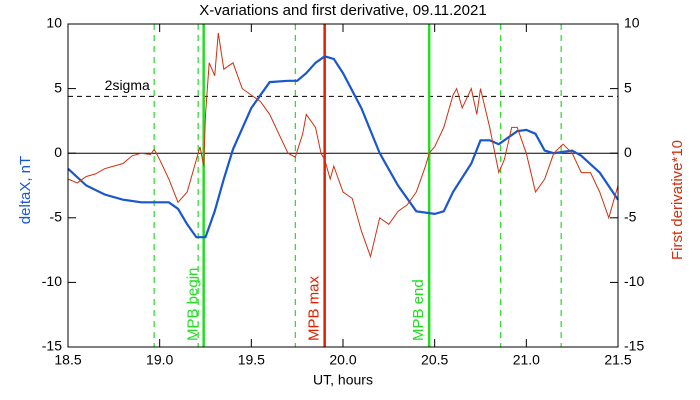 This screenshot has height=400, width=700. Describe the element at coordinates (634, 346) in the screenshot. I see `y2-tick-label: -15` at that location.